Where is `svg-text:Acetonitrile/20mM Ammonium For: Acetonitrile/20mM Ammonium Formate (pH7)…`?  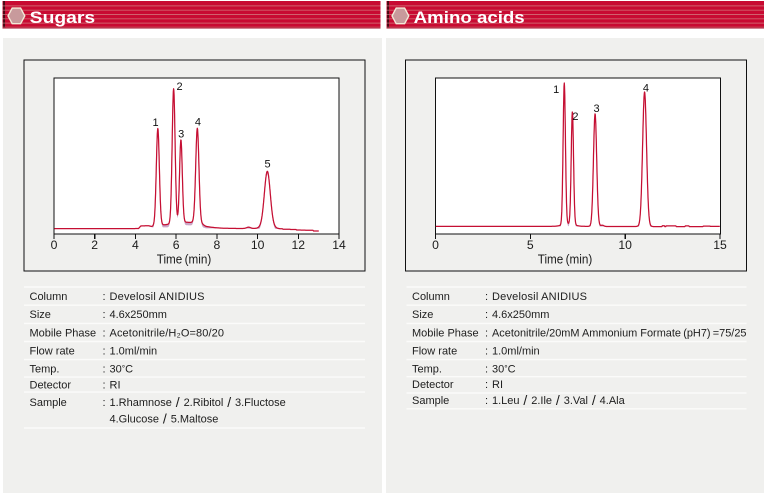
svg-text:Acetonitrile/20mM Ammonium For: Acetonitrile/20mM Ammonium Formate (pH7)… is located at coordinates (619, 333).